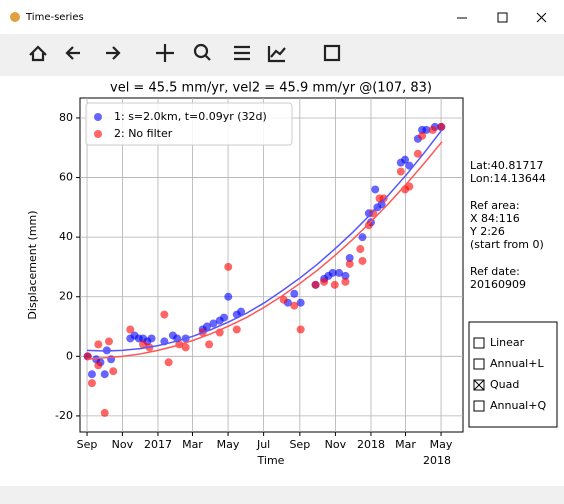 This screenshot has height=504, width=564. Describe the element at coordinates (72, 53) in the screenshot. I see `back-button` at that location.